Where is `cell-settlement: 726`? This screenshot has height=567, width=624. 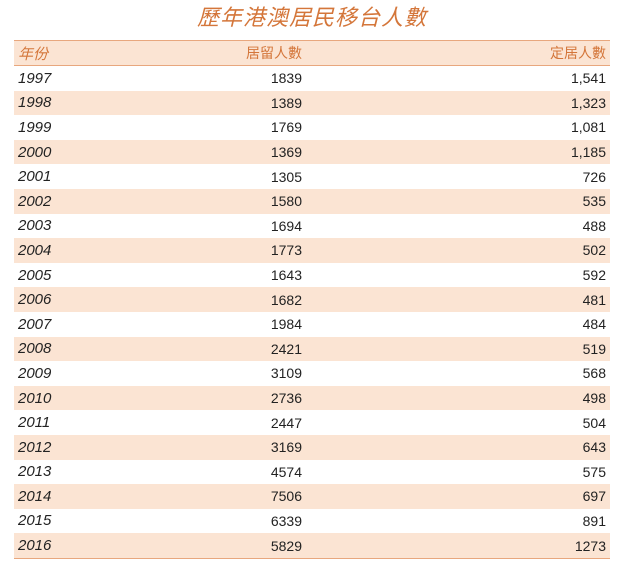 cell-settlement: 726 is located at coordinates (594, 176).